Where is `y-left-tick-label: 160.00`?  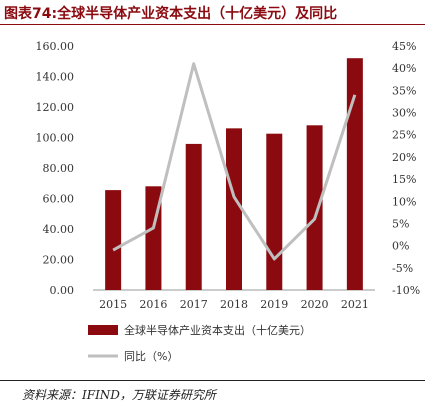
y-left-tick-label: 160.00 is located at coordinates (55, 46).